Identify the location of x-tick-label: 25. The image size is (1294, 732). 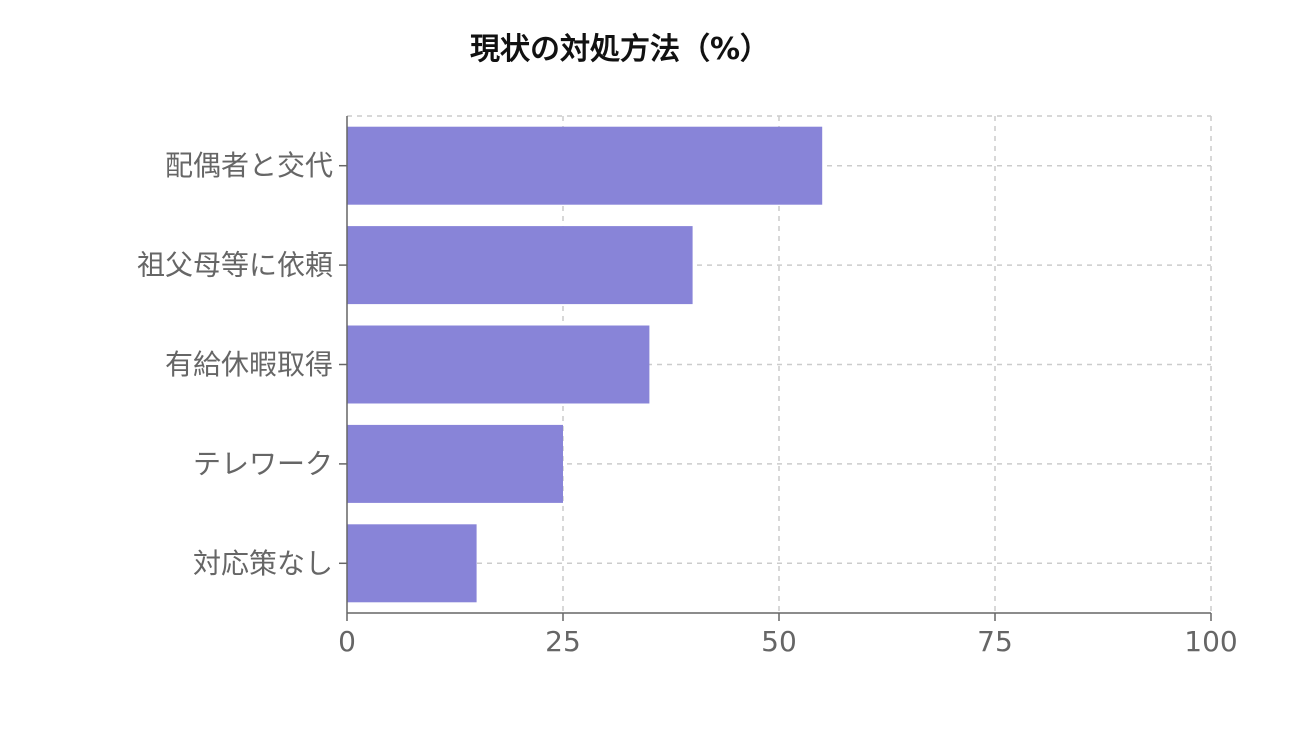
(563, 641).